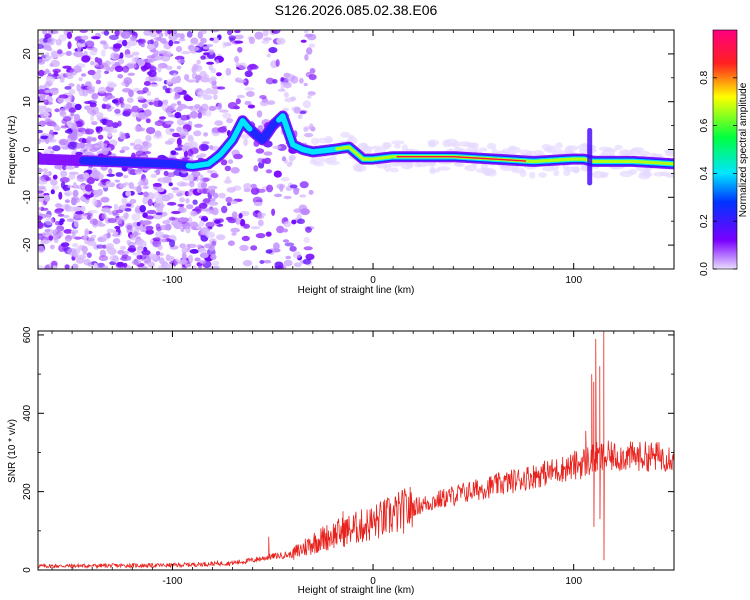 The width and height of the screenshot is (750, 600). Describe the element at coordinates (27, 54) in the screenshot. I see `y-tick-label: 20` at that location.